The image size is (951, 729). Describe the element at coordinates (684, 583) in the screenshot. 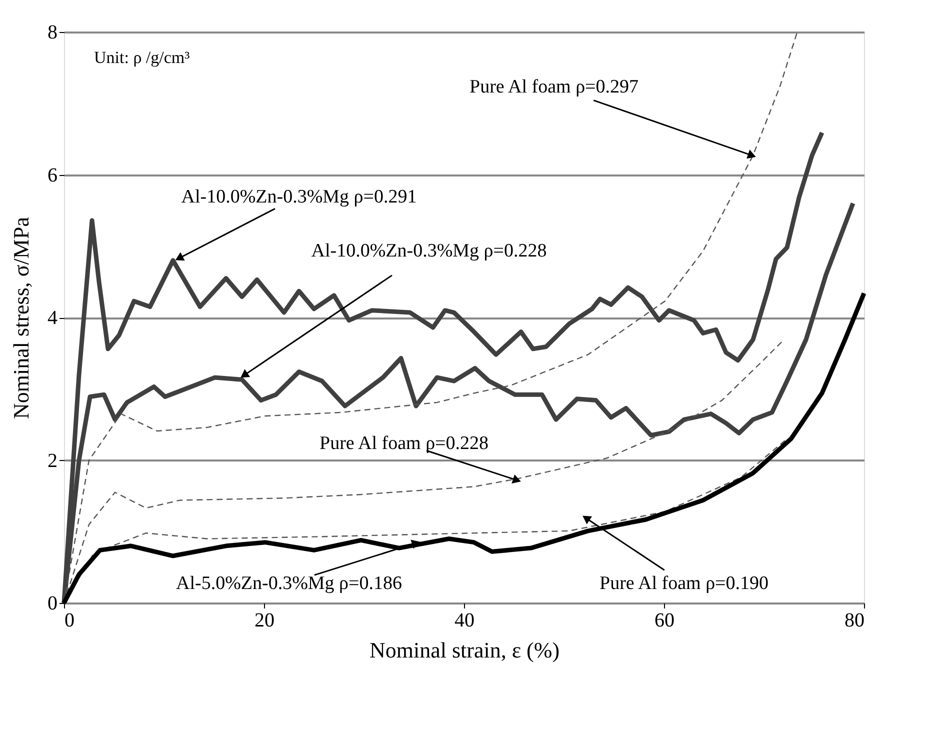

I see `annotation: Pure Al foam ρ=0.190` at that location.